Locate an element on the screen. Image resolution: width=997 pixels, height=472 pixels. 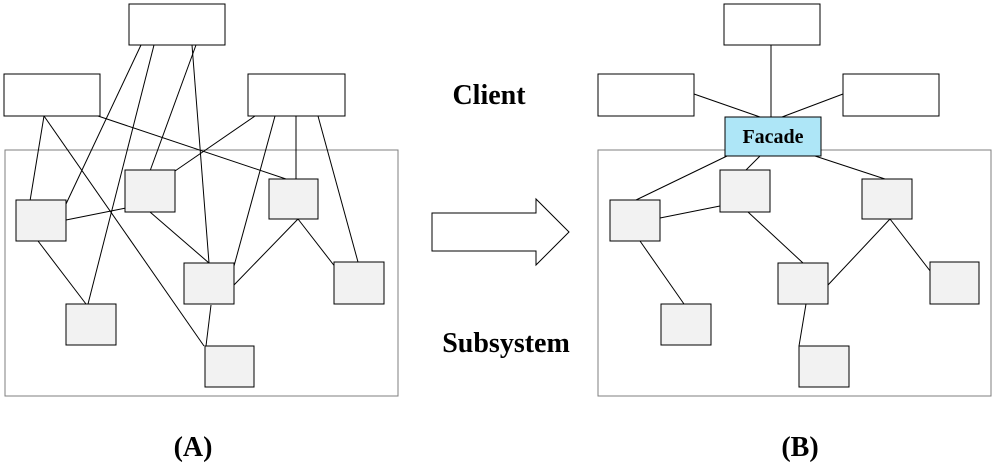
panel-b-label: (B) is located at coordinates (799, 447).